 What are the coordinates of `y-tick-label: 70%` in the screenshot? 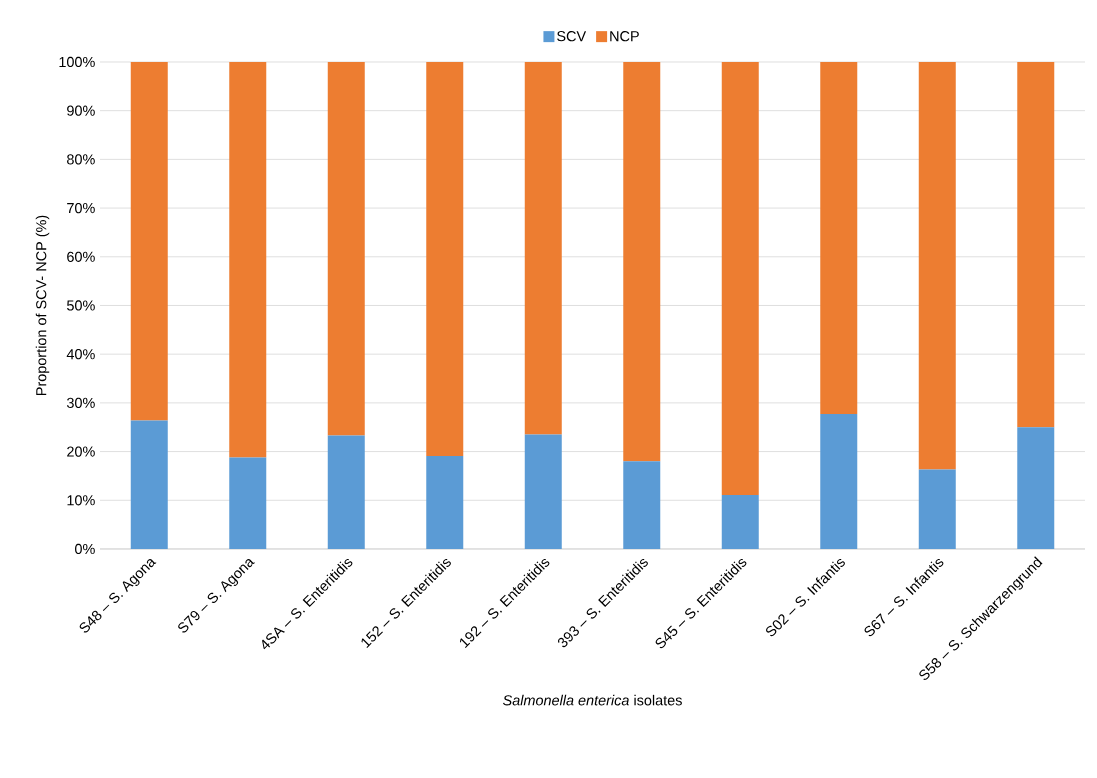 It's located at (81, 208).